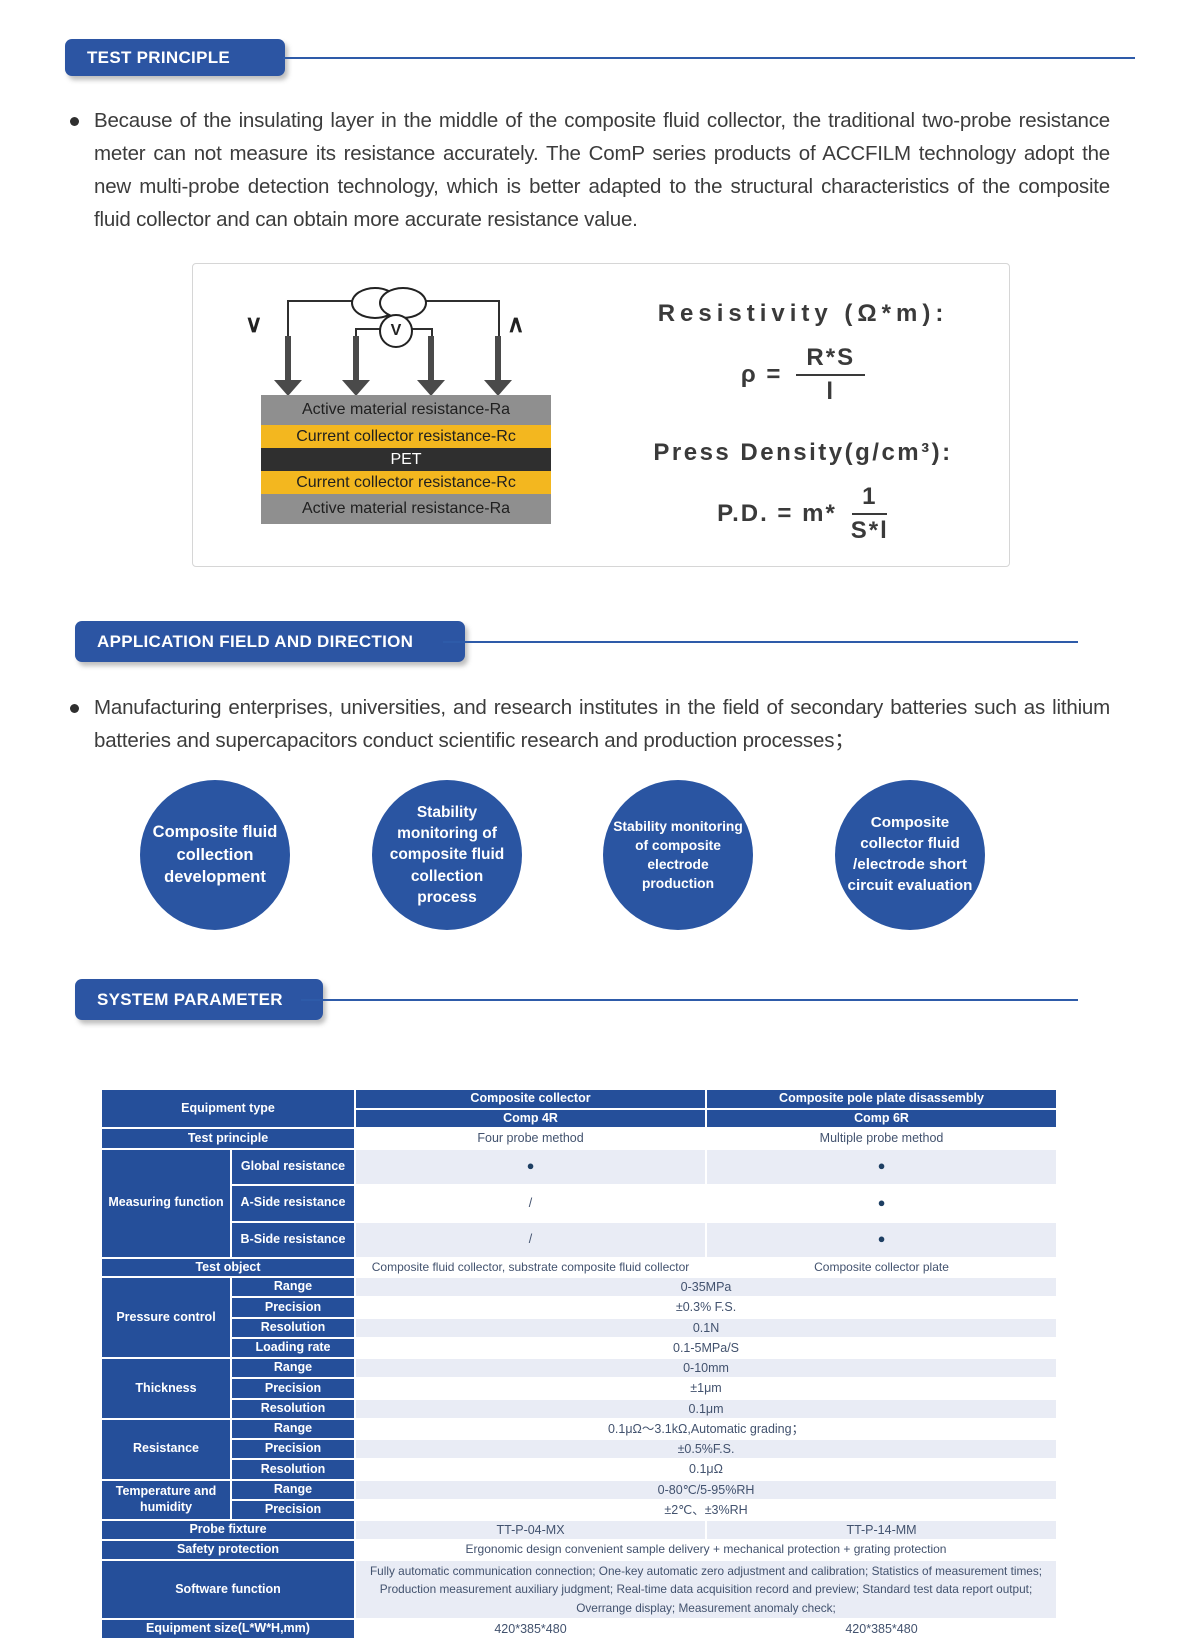 The height and width of the screenshot is (1640, 1200). Describe the element at coordinates (706, 1469) in the screenshot. I see `table-cell: 0.1μΩ` at that location.